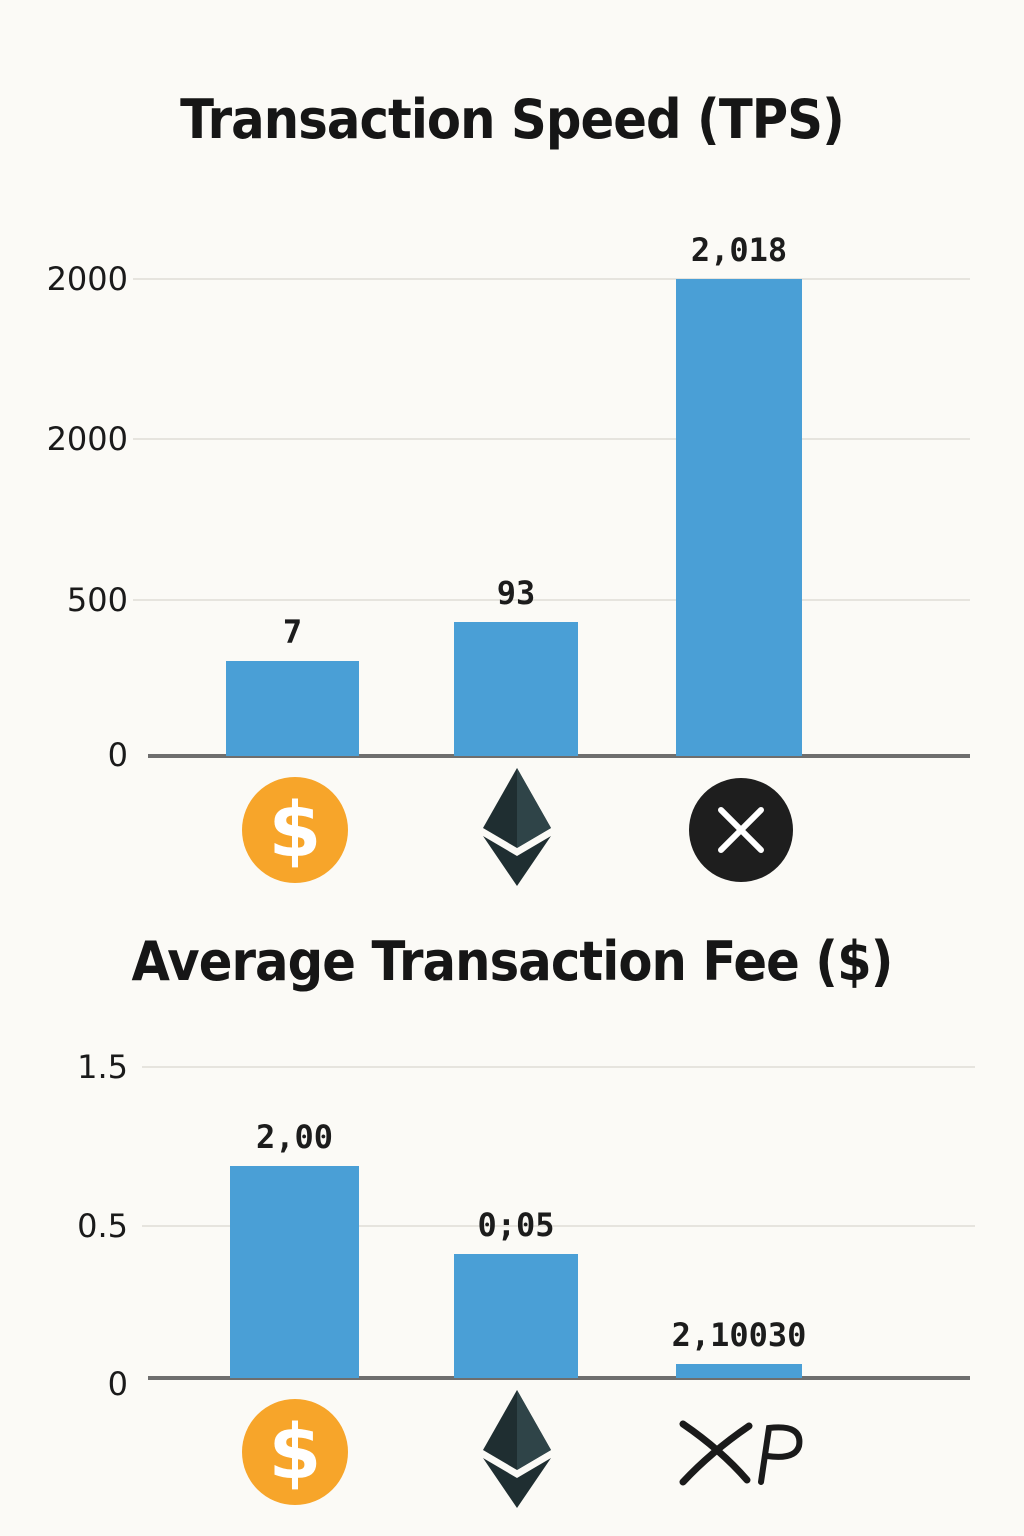 This screenshot has height=1536, width=1024. I want to click on xrp-x-icon, so click(741, 830).